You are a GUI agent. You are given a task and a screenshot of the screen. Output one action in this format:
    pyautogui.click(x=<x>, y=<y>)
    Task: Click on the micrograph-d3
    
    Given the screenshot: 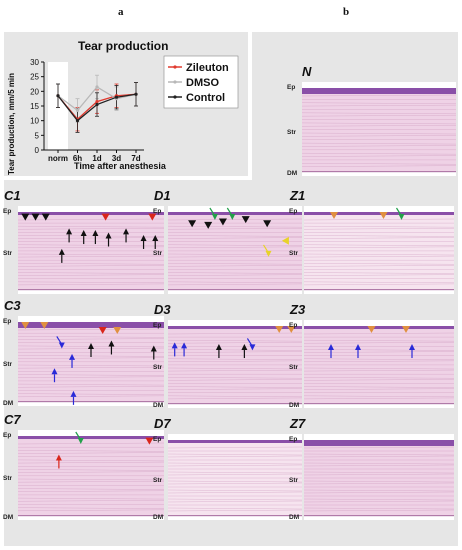 What is the action you would take?
    pyautogui.click(x=235, y=364)
    